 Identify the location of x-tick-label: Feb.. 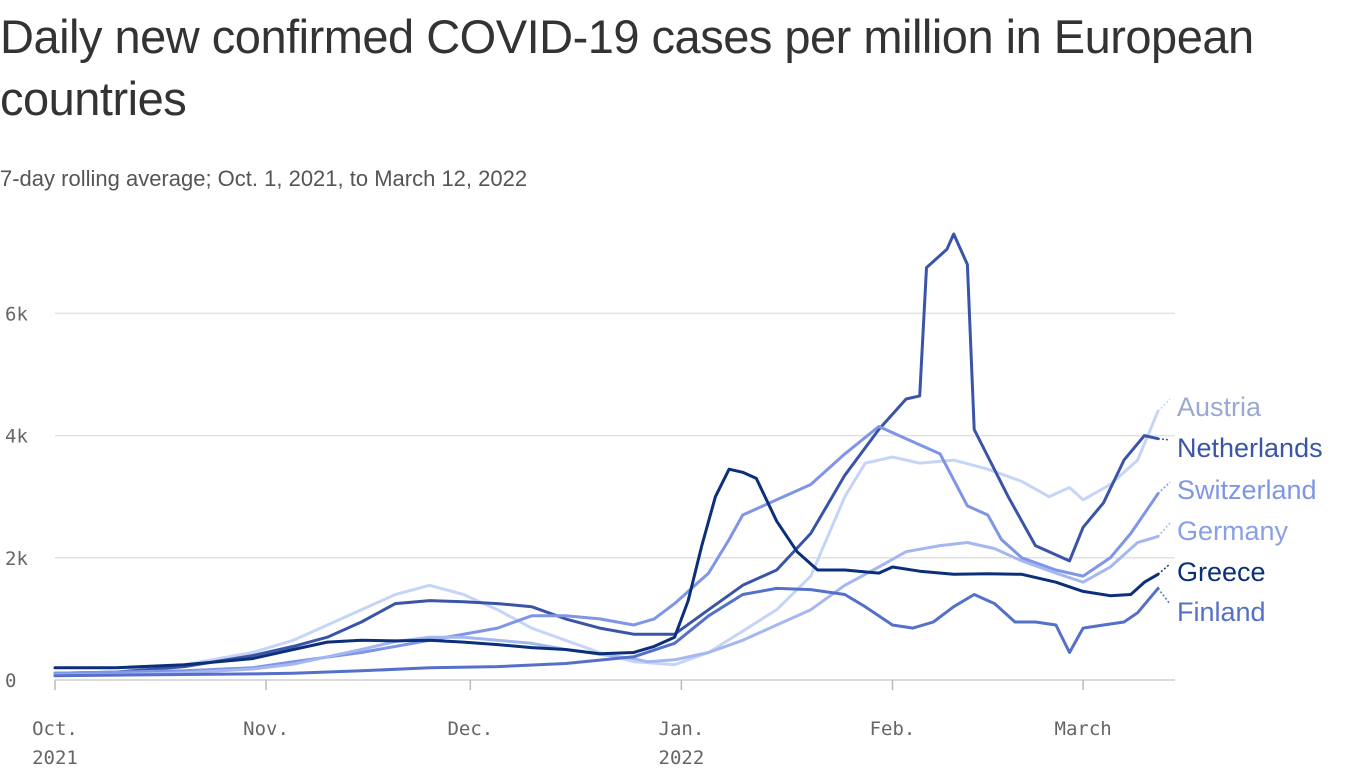
(893, 729).